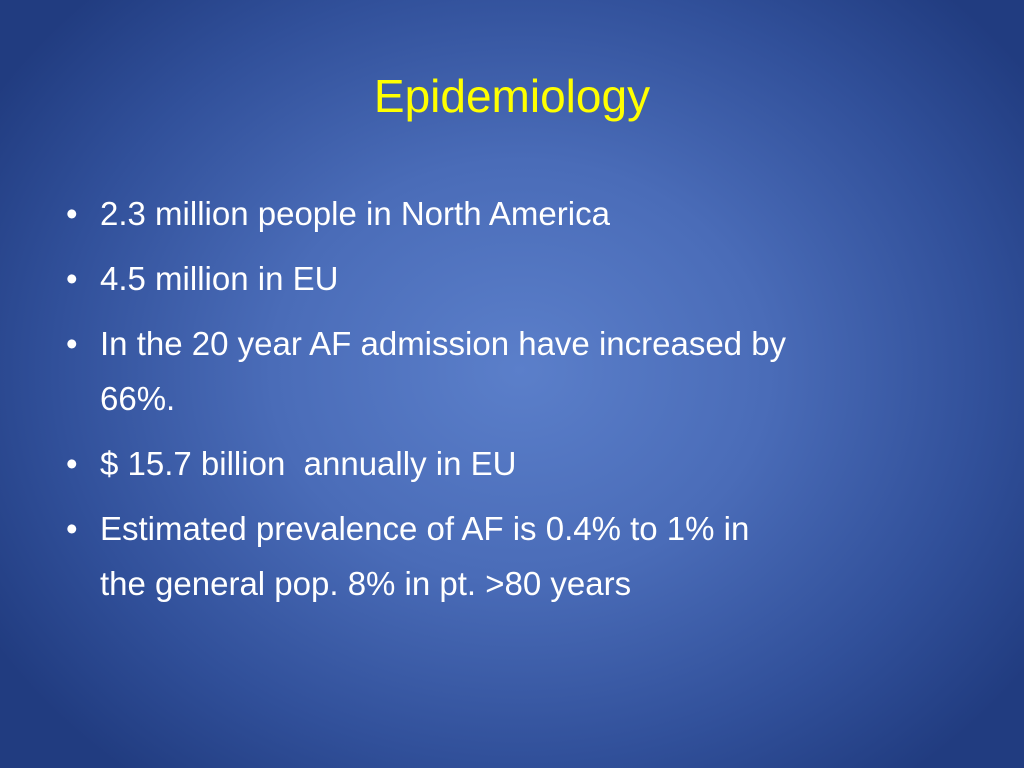 Image resolution: width=1024 pixels, height=768 pixels. Describe the element at coordinates (138, 398) in the screenshot. I see `bullet-text-continued: 66%.` at that location.